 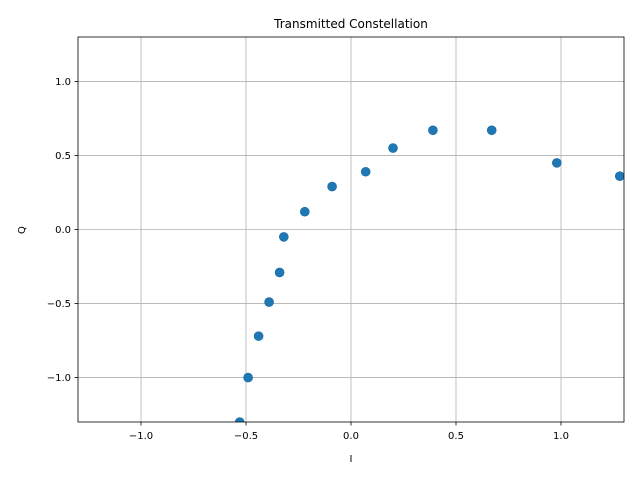 What do you see at coordinates (141, 436) in the screenshot?
I see `x-tick-label: −1.0` at bounding box center [141, 436].